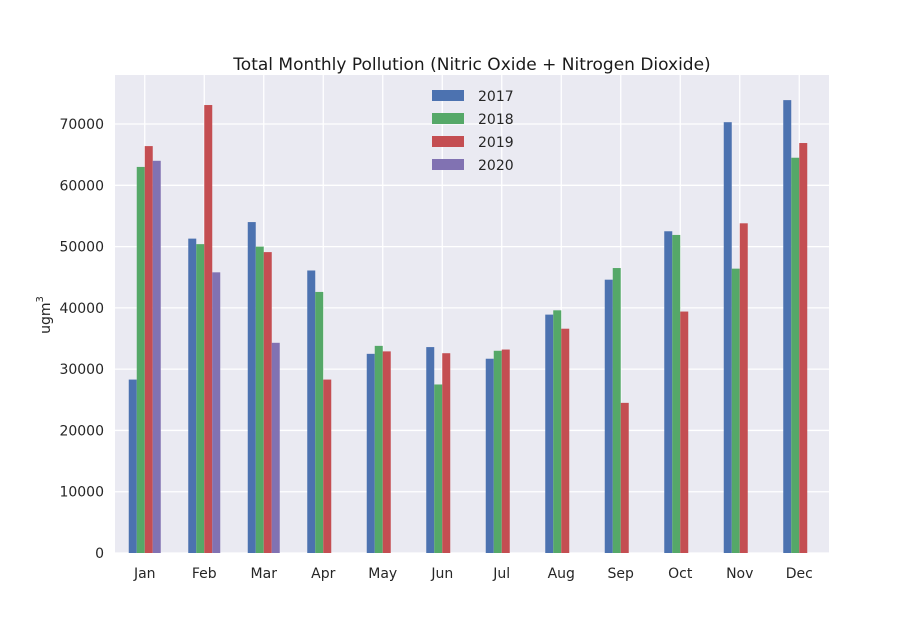  Describe the element at coordinates (81, 309) in the screenshot. I see `y-tick-label: 40000` at that location.